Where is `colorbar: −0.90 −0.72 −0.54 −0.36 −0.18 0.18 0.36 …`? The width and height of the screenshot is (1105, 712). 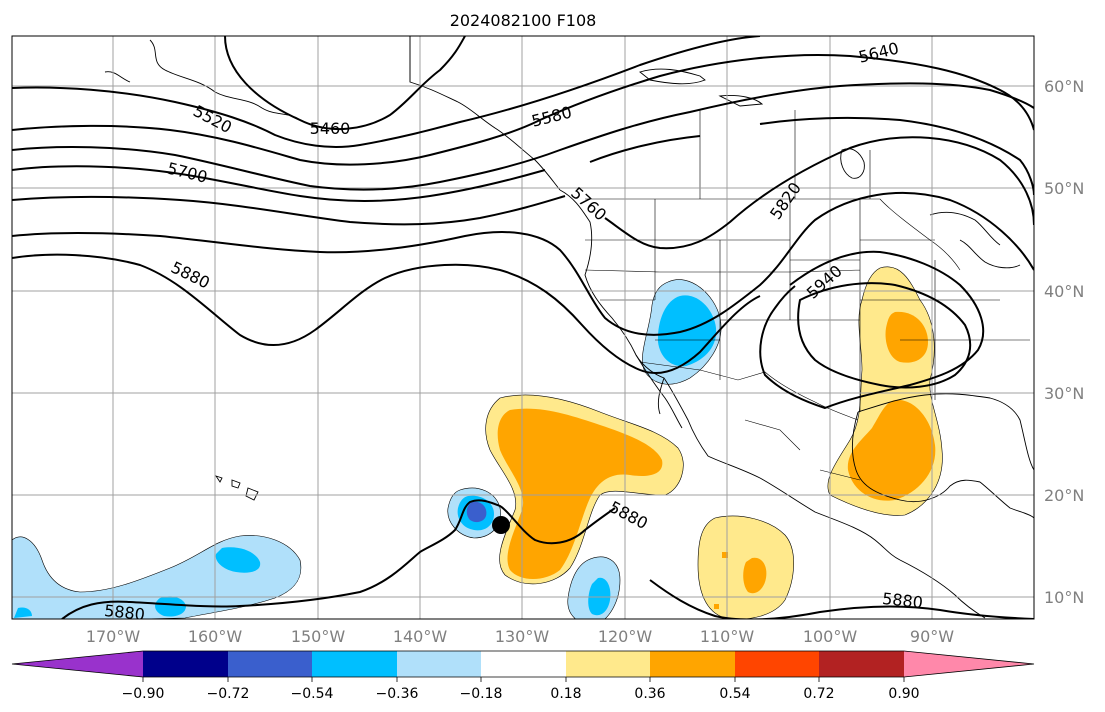 colorbar: −0.90 −0.72 −0.54 −0.36 −0.18 0.18 0.36 … is located at coordinates (523, 676).